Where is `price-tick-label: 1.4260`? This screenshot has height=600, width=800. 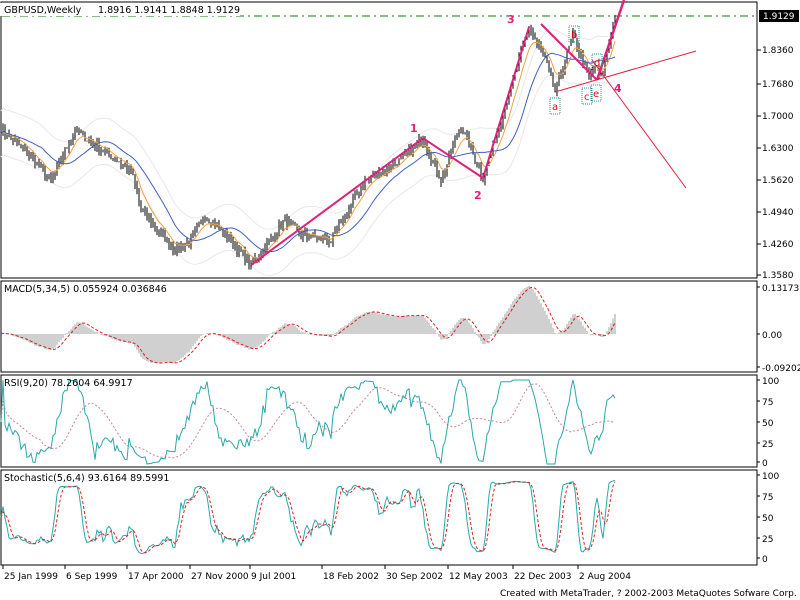
price-tick-label: 1.4260 is located at coordinates (778, 245).